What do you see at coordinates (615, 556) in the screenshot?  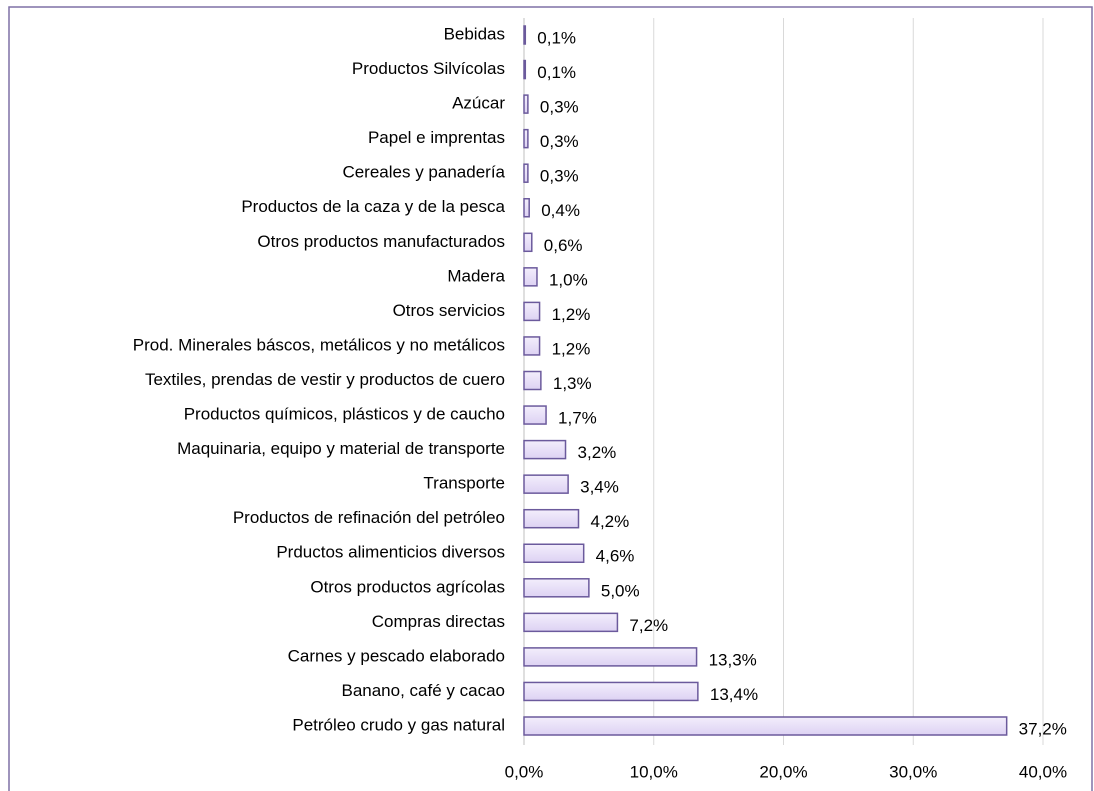 I see `value-label: 4,6%` at bounding box center [615, 556].